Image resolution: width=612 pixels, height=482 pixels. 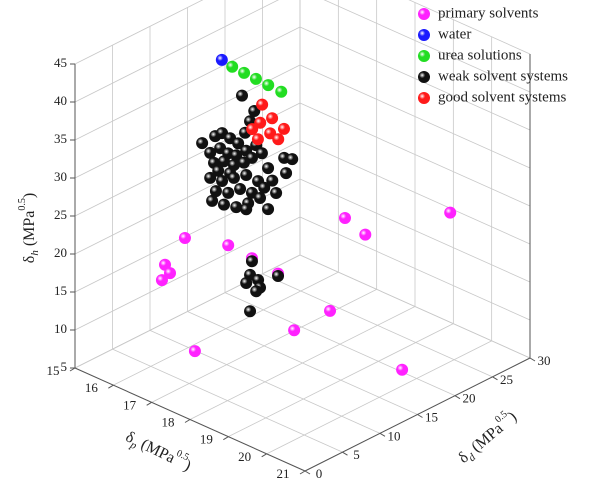 I want to click on x-tick-label: 18, so click(x=168, y=421).